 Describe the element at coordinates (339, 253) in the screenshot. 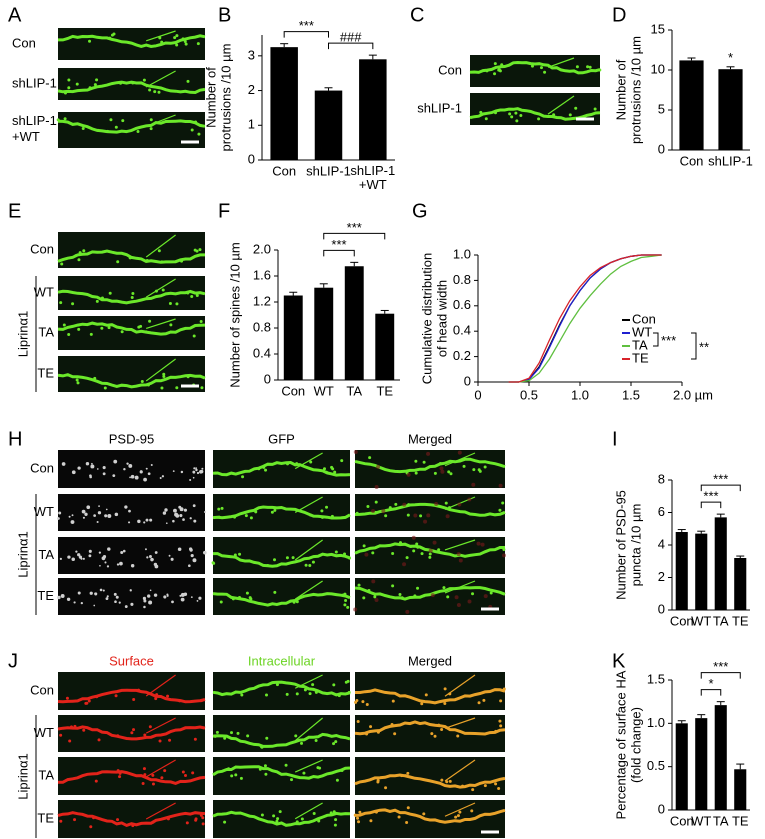

I see `significance-bracket` at that location.